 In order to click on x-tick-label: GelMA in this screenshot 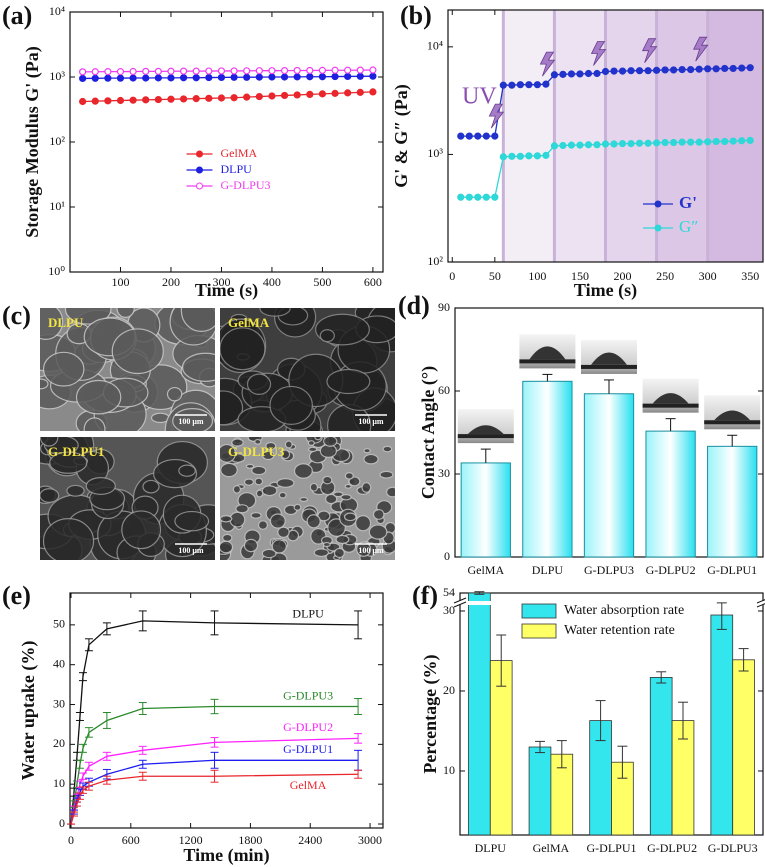, I will do `click(551, 848)`.